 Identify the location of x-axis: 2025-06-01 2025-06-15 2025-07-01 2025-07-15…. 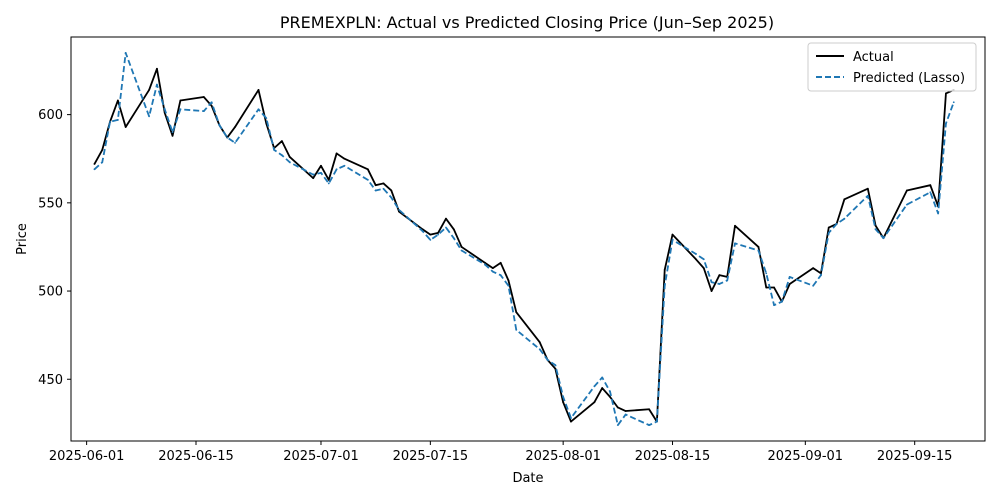
(501, 452).